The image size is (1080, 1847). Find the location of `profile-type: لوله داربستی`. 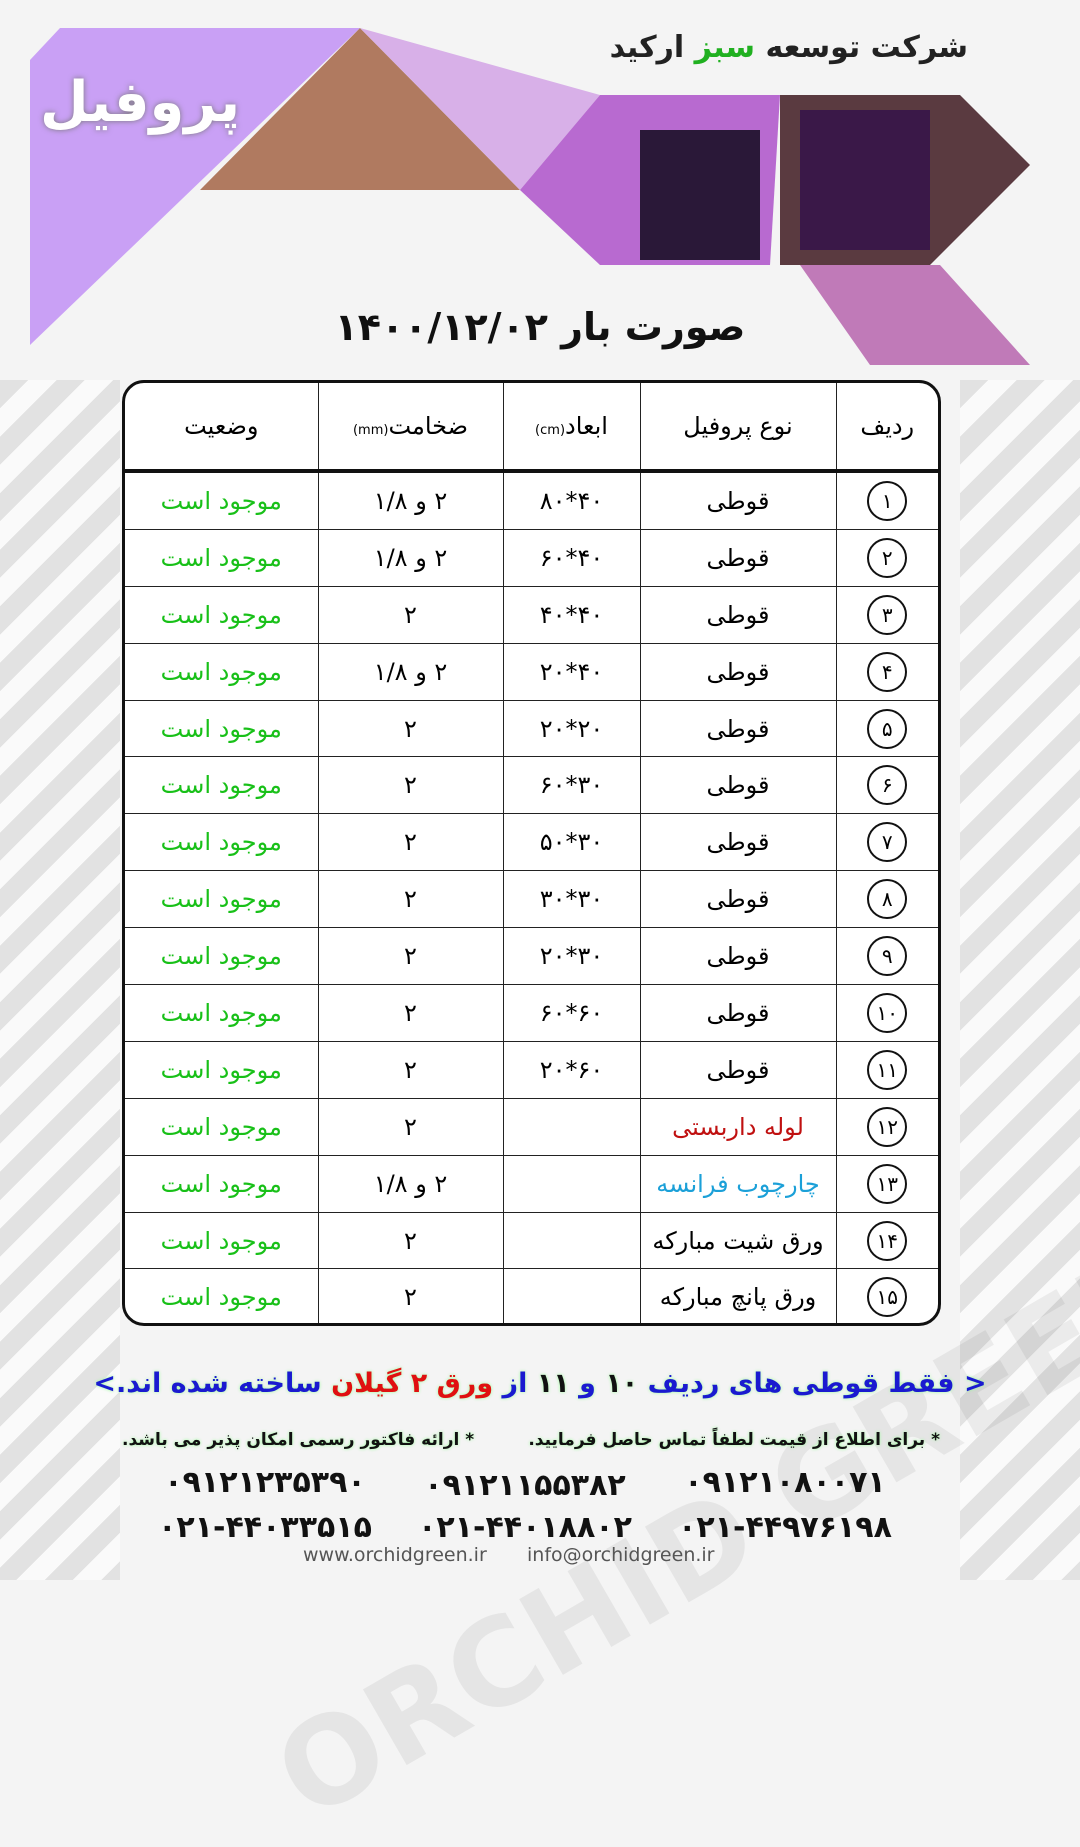

profile-type: لوله داربستی is located at coordinates (738, 1126).